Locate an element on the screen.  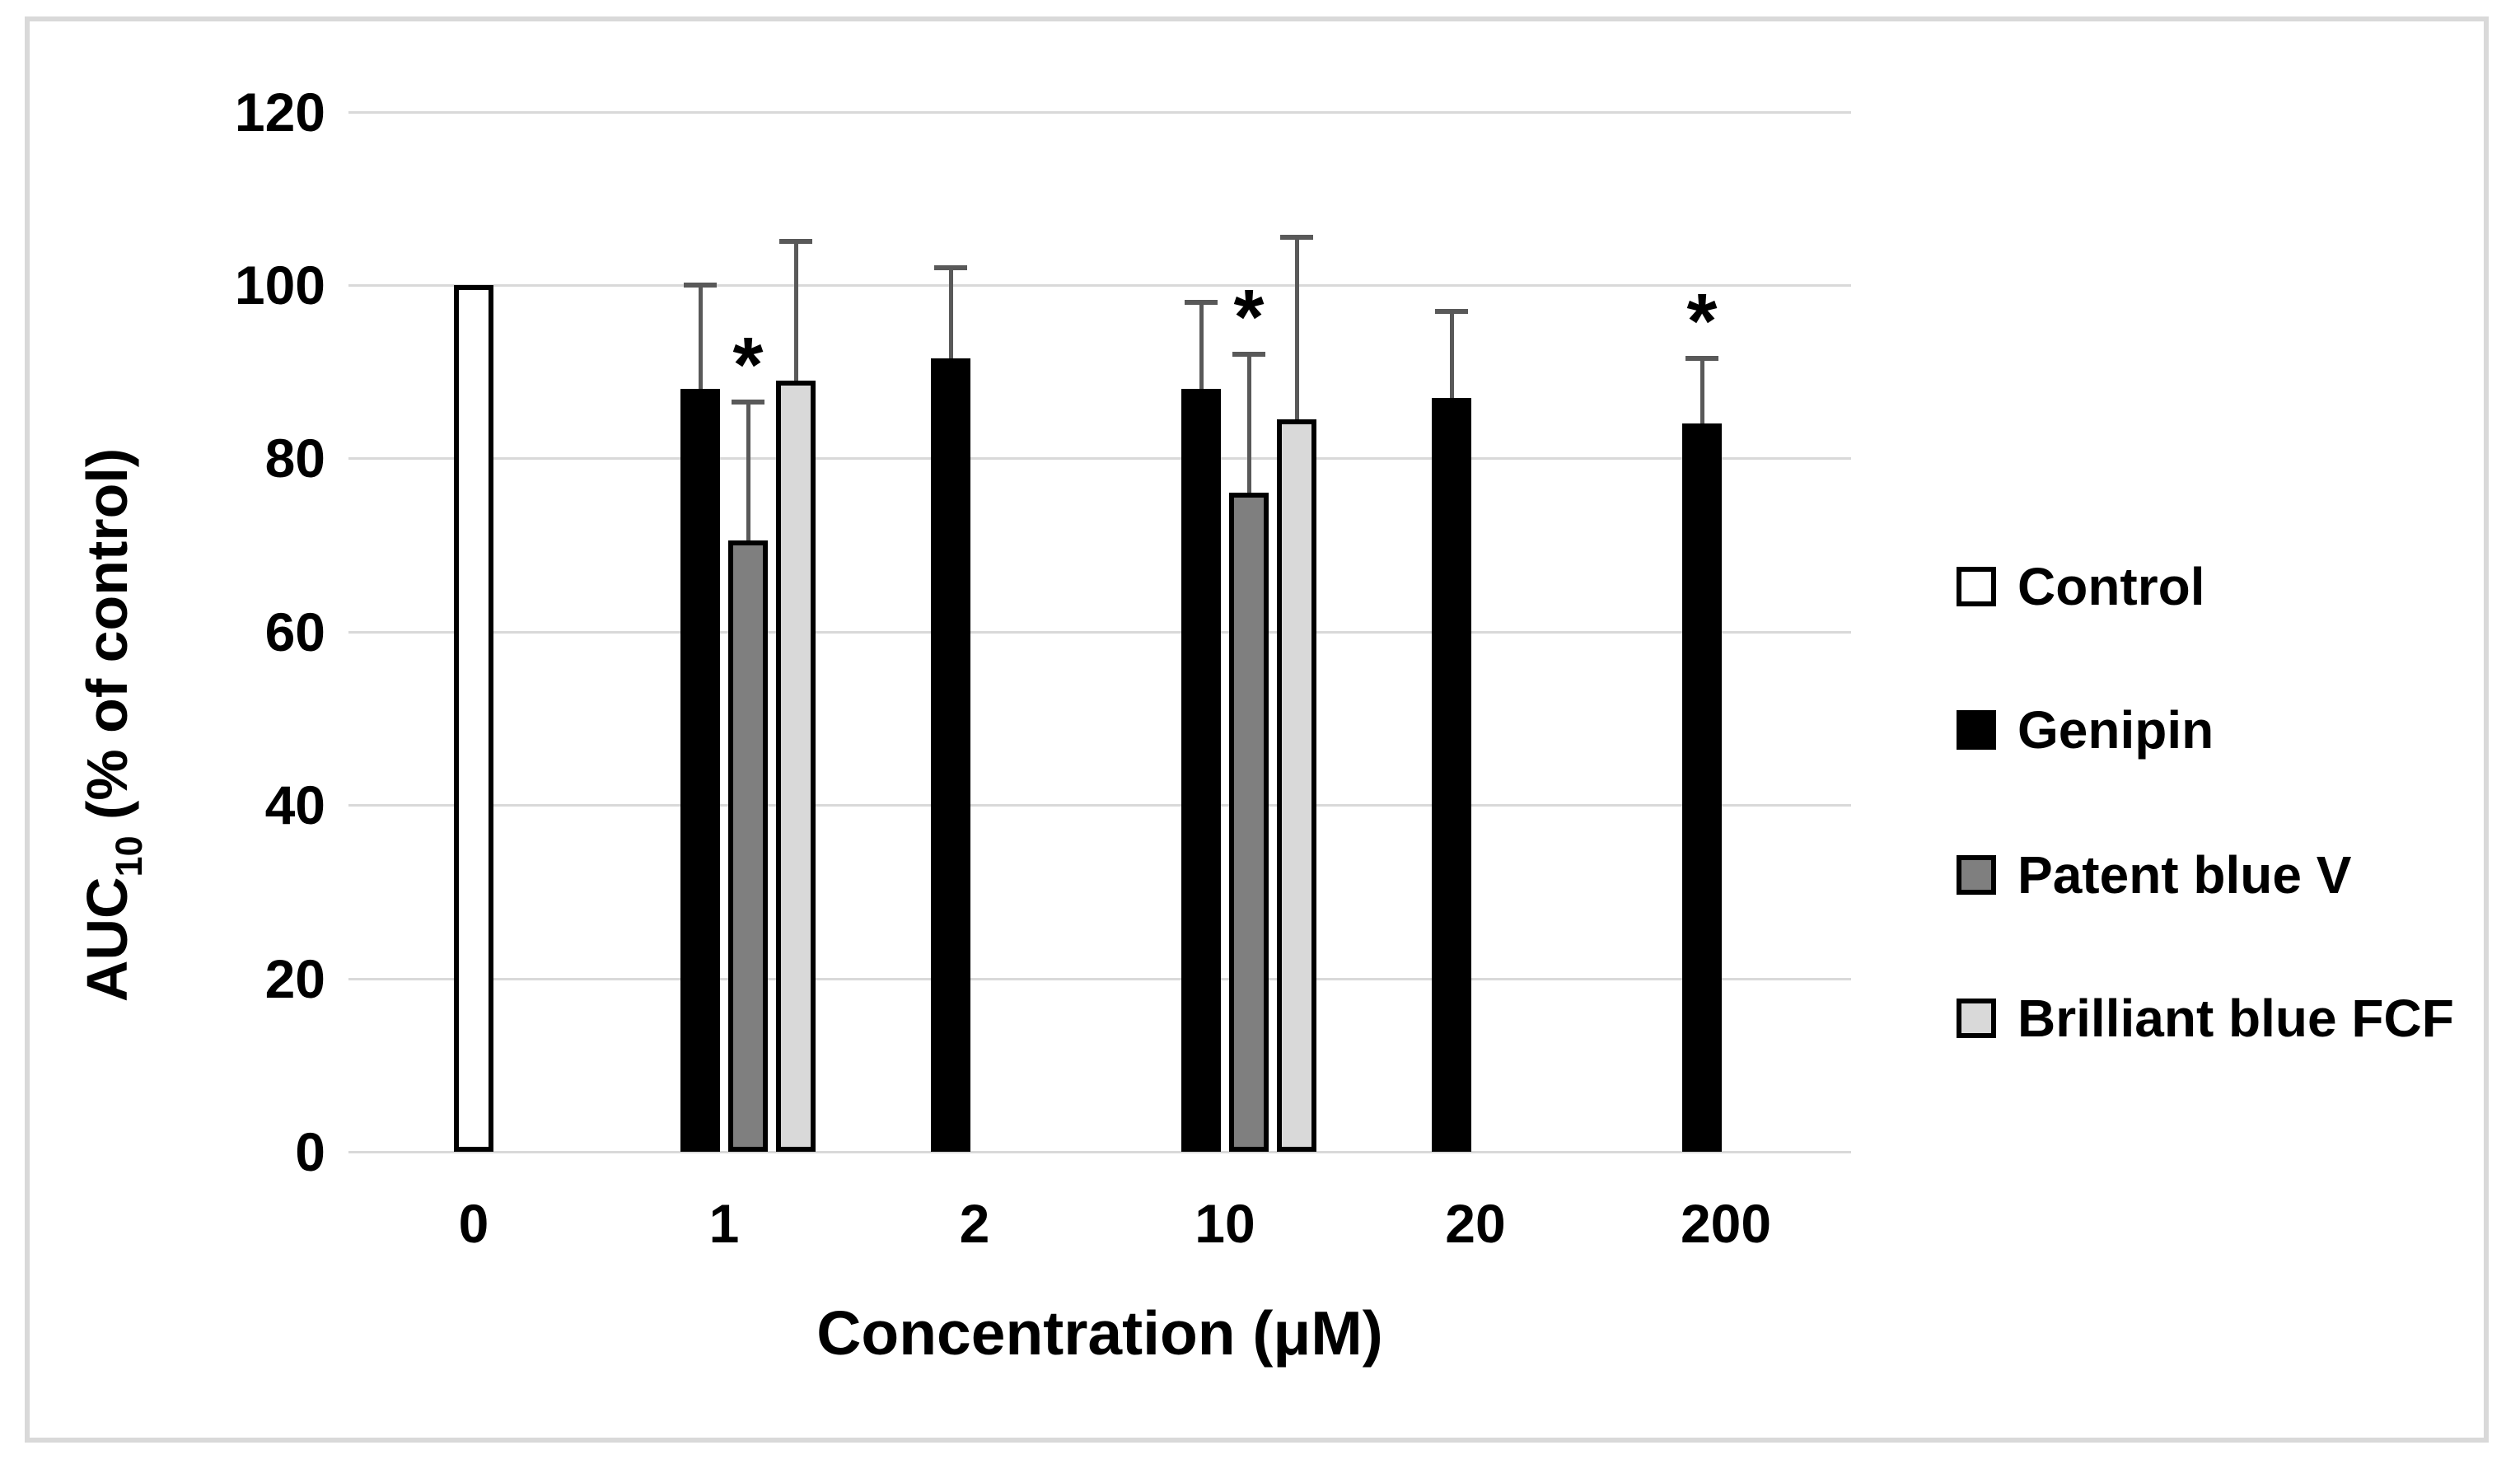
legend-label: Control is located at coordinates (2111, 586).